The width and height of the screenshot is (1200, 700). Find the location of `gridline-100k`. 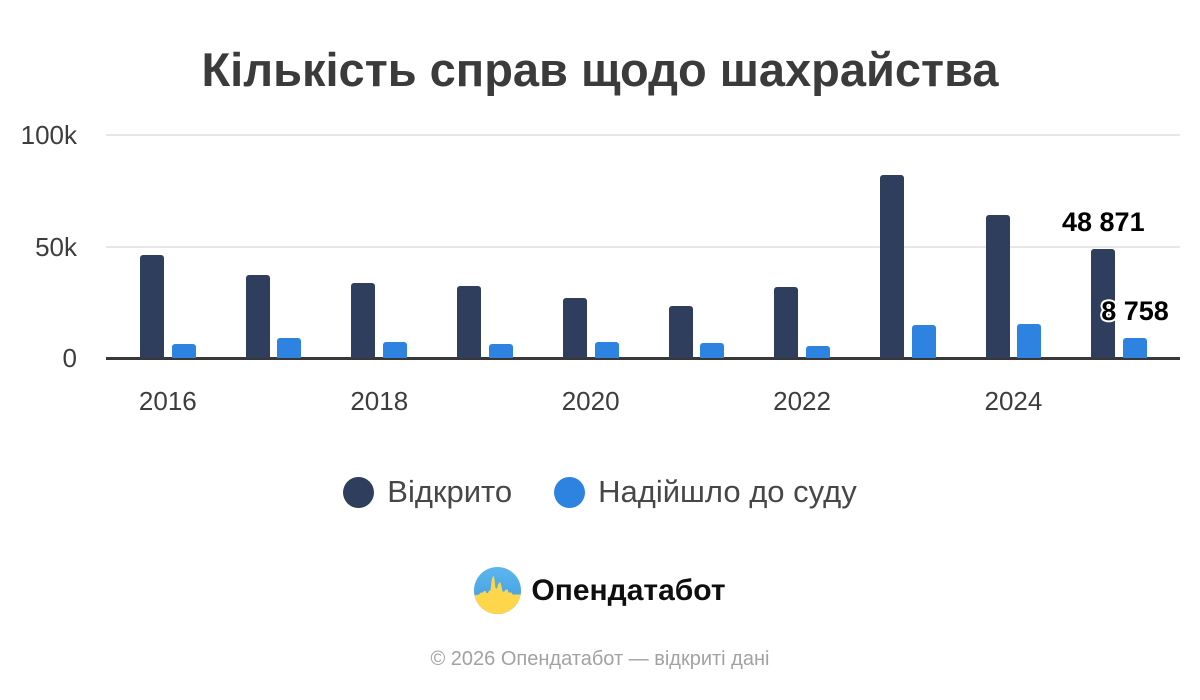

gridline-100k is located at coordinates (643, 135).